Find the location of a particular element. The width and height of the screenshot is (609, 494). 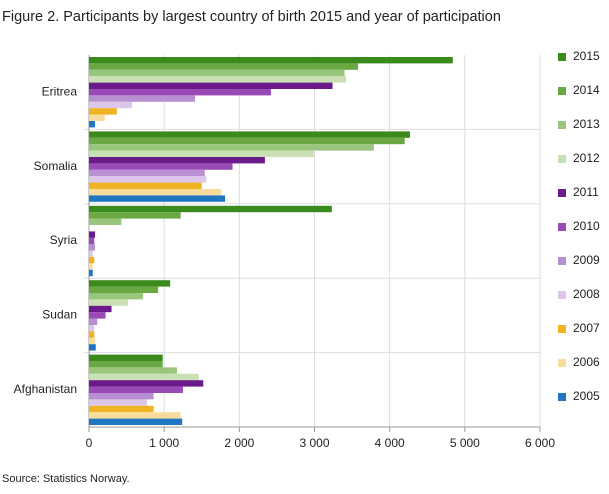

legend-label: 2013 is located at coordinates (586, 124).